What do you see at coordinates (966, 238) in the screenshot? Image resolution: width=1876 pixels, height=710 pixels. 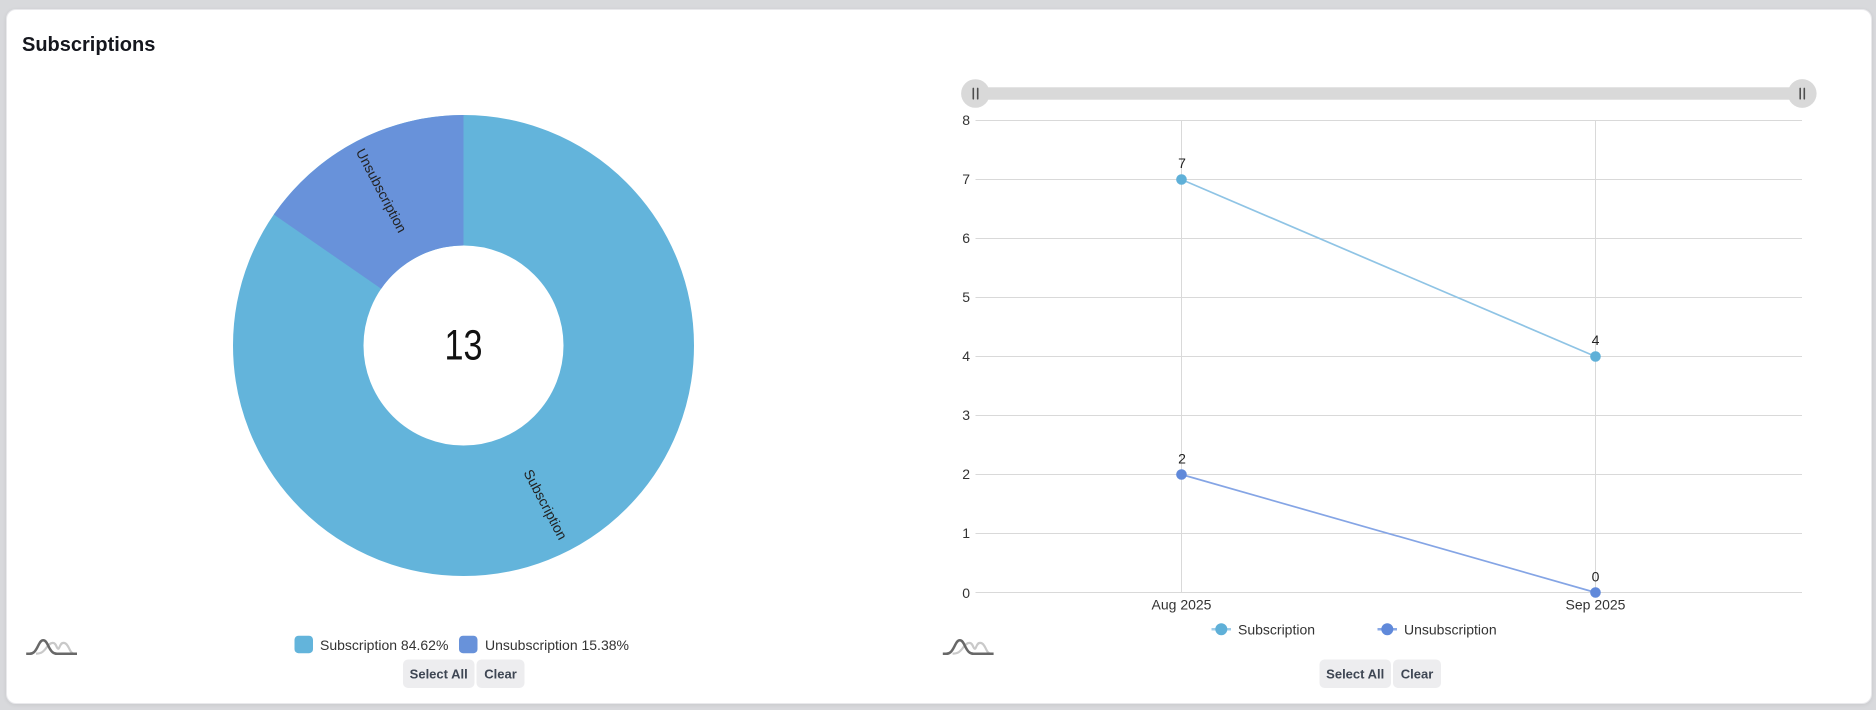 I see `svg-text: 6` at bounding box center [966, 238].